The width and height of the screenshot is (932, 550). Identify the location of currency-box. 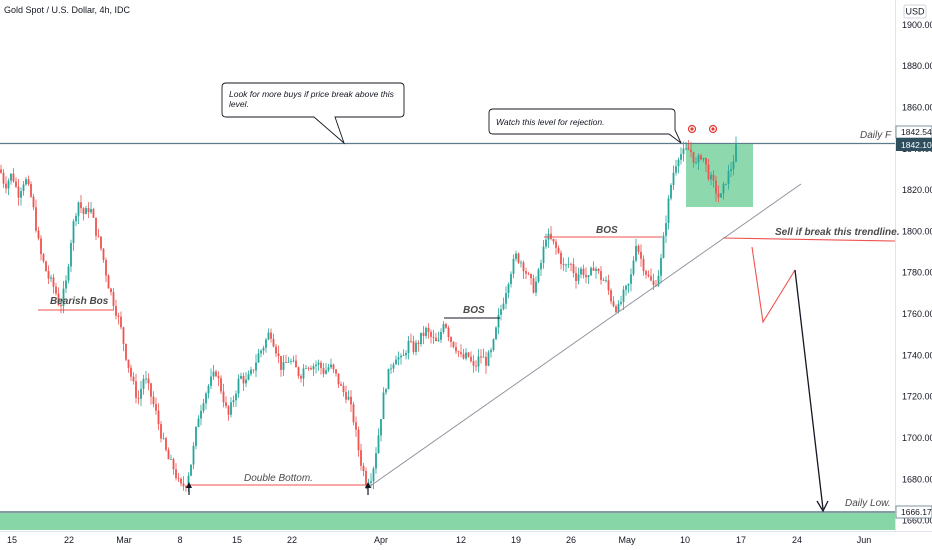
(915, 11).